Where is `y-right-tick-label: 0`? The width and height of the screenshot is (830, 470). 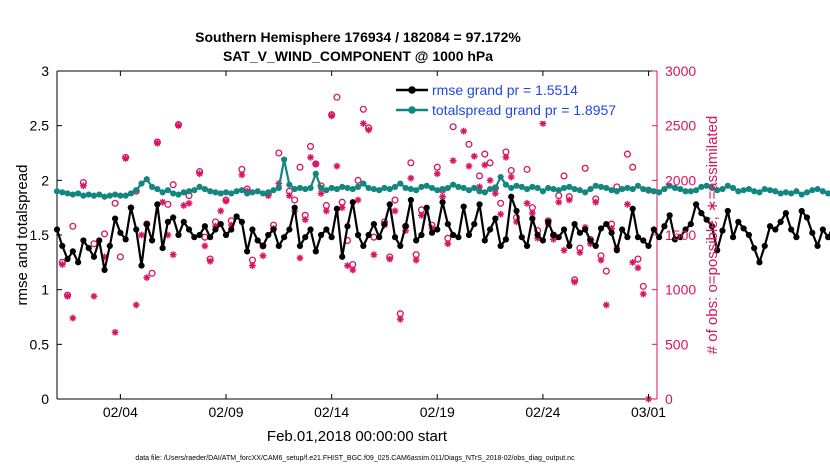 y-right-tick-label: 0 is located at coordinates (669, 399).